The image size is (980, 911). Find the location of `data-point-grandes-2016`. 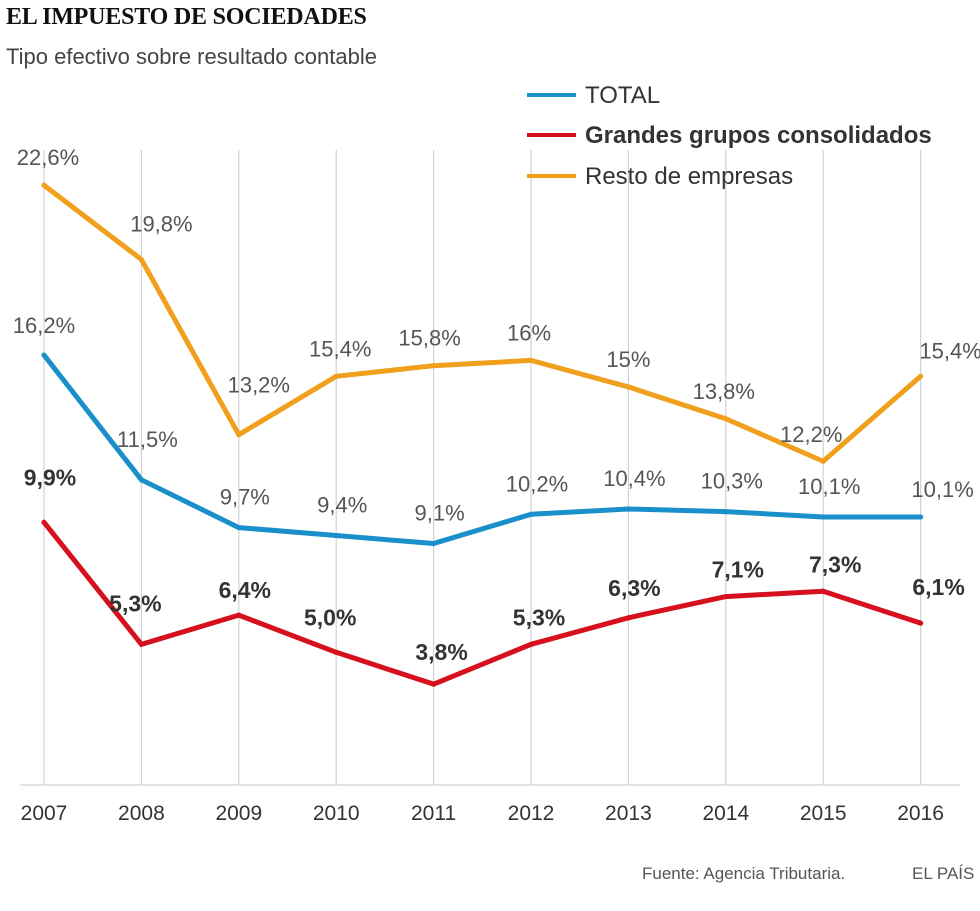

data-point-grandes-2016 is located at coordinates (921, 623).